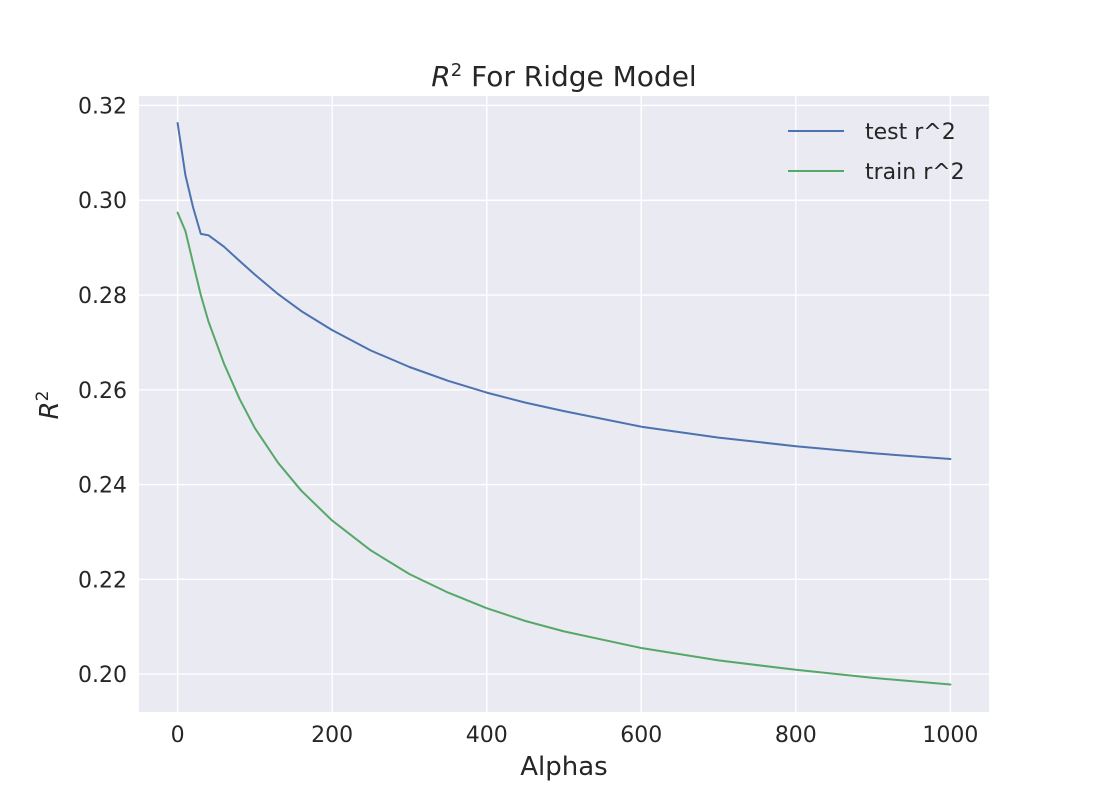 The height and width of the screenshot is (800, 1100). What do you see at coordinates (102, 106) in the screenshot?
I see `y-tick-label: 0.32` at bounding box center [102, 106].